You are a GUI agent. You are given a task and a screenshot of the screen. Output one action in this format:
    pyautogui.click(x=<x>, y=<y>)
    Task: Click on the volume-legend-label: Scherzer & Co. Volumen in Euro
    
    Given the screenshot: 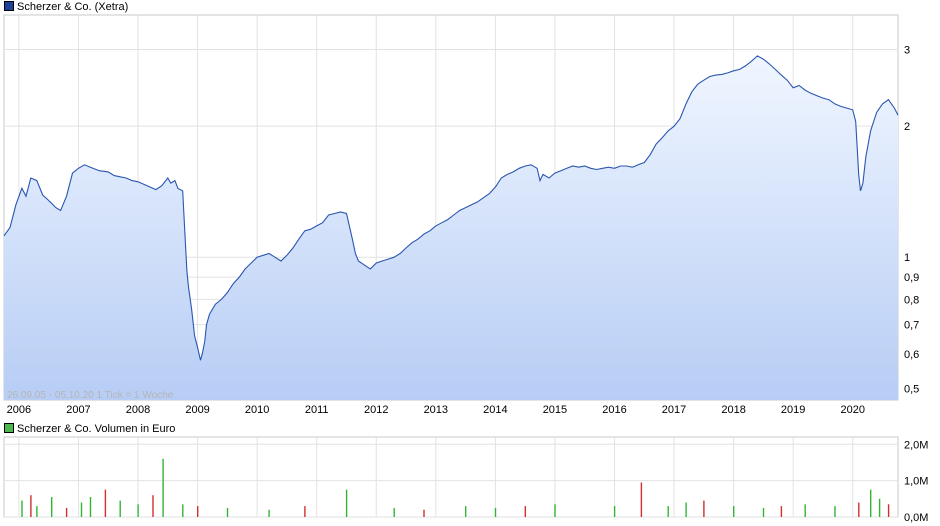 What is the action you would take?
    pyautogui.click(x=96, y=429)
    